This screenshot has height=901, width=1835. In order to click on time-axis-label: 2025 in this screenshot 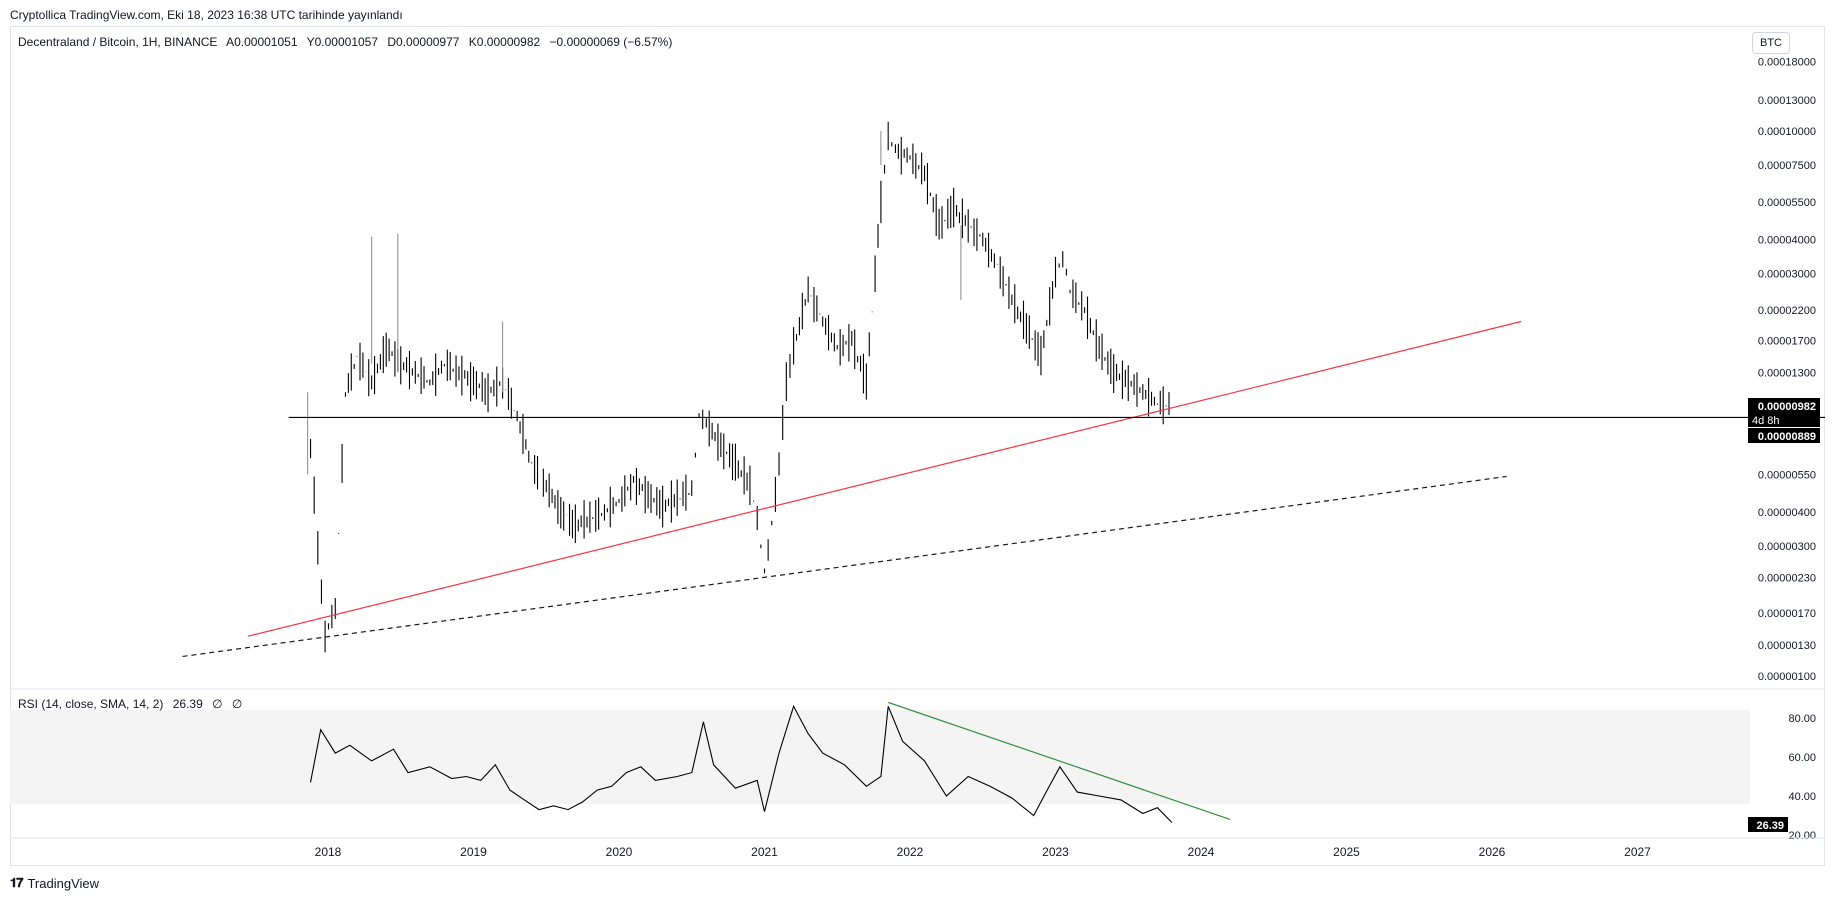, I will do `click(1346, 852)`.